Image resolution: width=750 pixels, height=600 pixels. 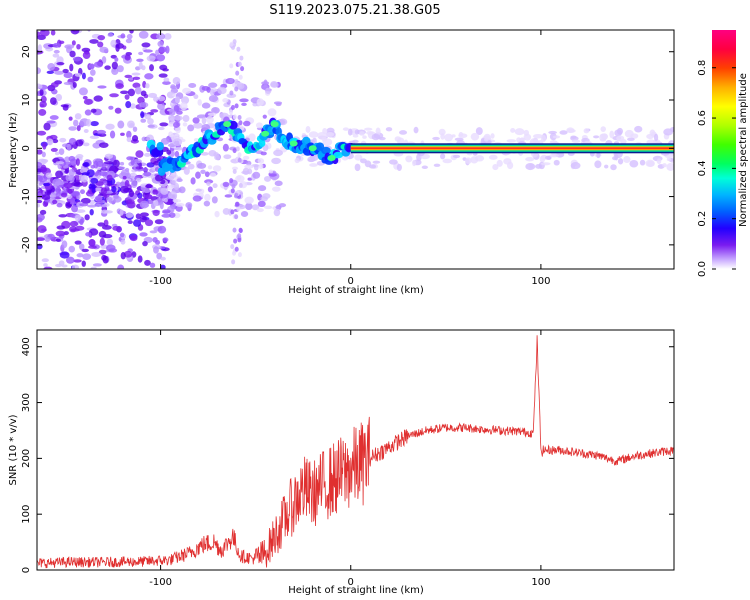 What do you see at coordinates (26, 346) in the screenshot?
I see `snr-y-tick-label: 400` at bounding box center [26, 346].